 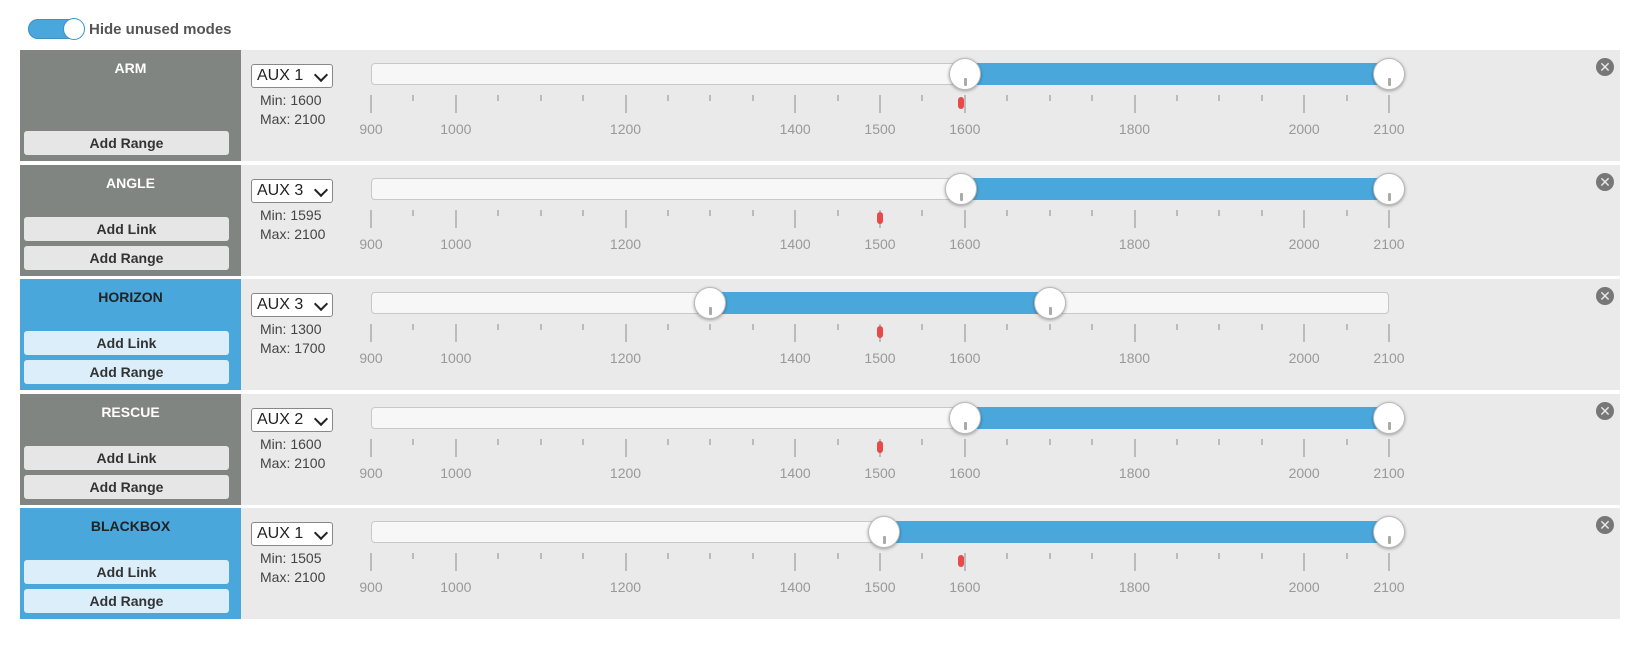 What do you see at coordinates (625, 358) in the screenshot?
I see `scale-label: 1200` at bounding box center [625, 358].